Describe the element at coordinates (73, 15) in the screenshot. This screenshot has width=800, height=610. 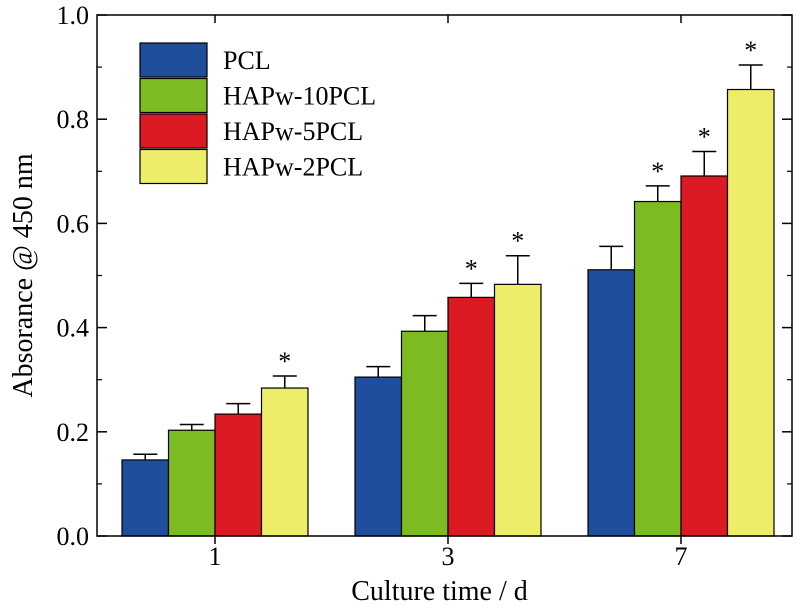
I see `y-tick-label: 1.0` at that location.